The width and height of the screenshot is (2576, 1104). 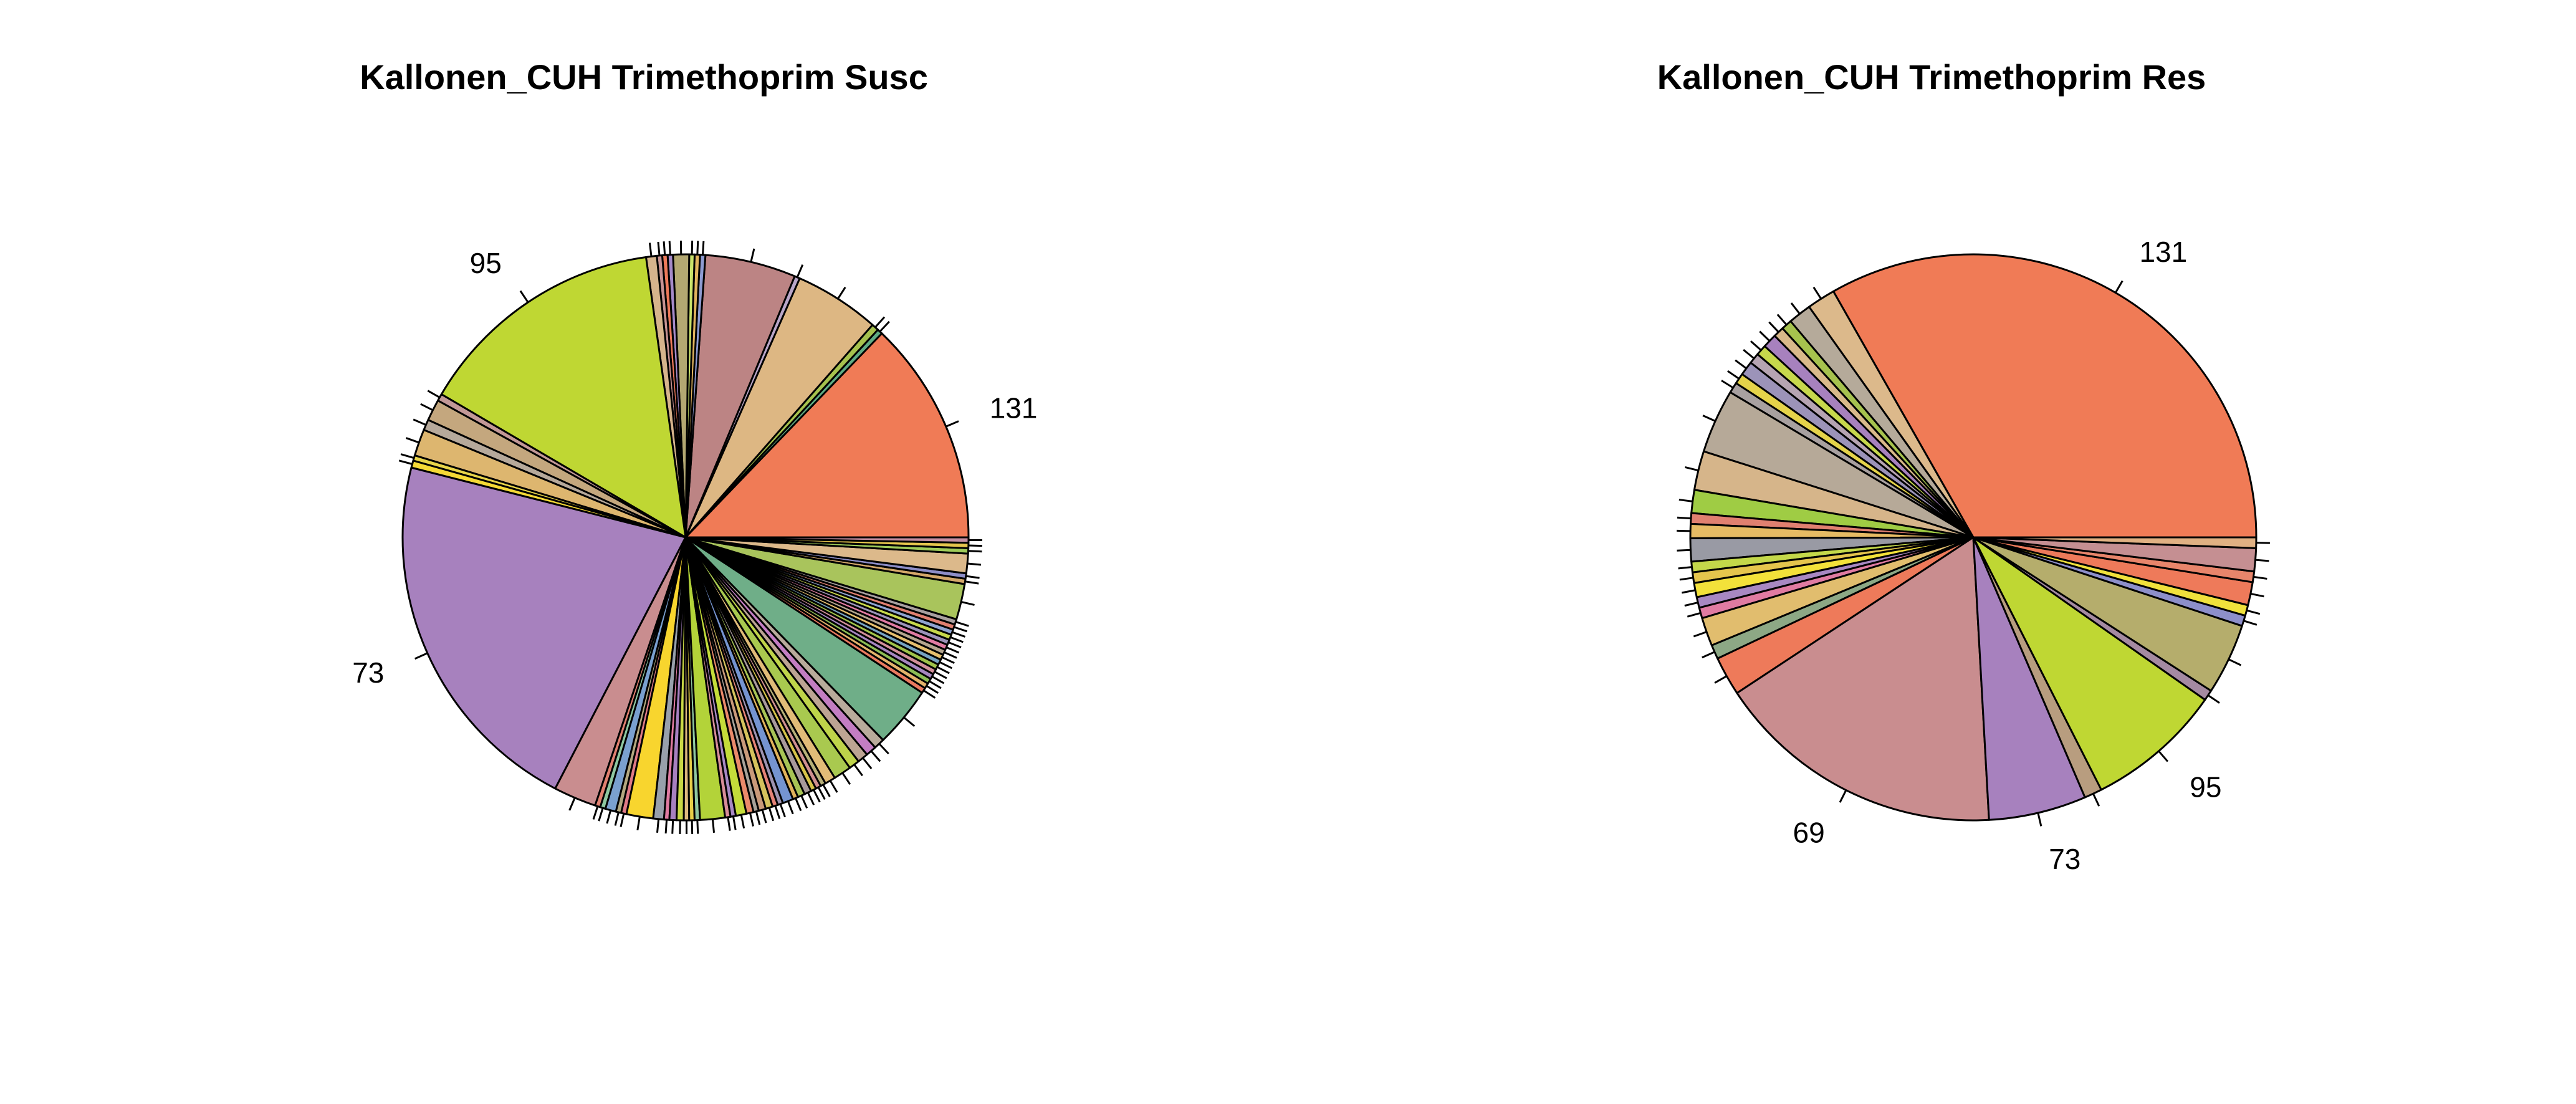 What do you see at coordinates (1932, 77) in the screenshot?
I see `chart-title-res: Kallonen_CUH Trimethoprim Res` at bounding box center [1932, 77].